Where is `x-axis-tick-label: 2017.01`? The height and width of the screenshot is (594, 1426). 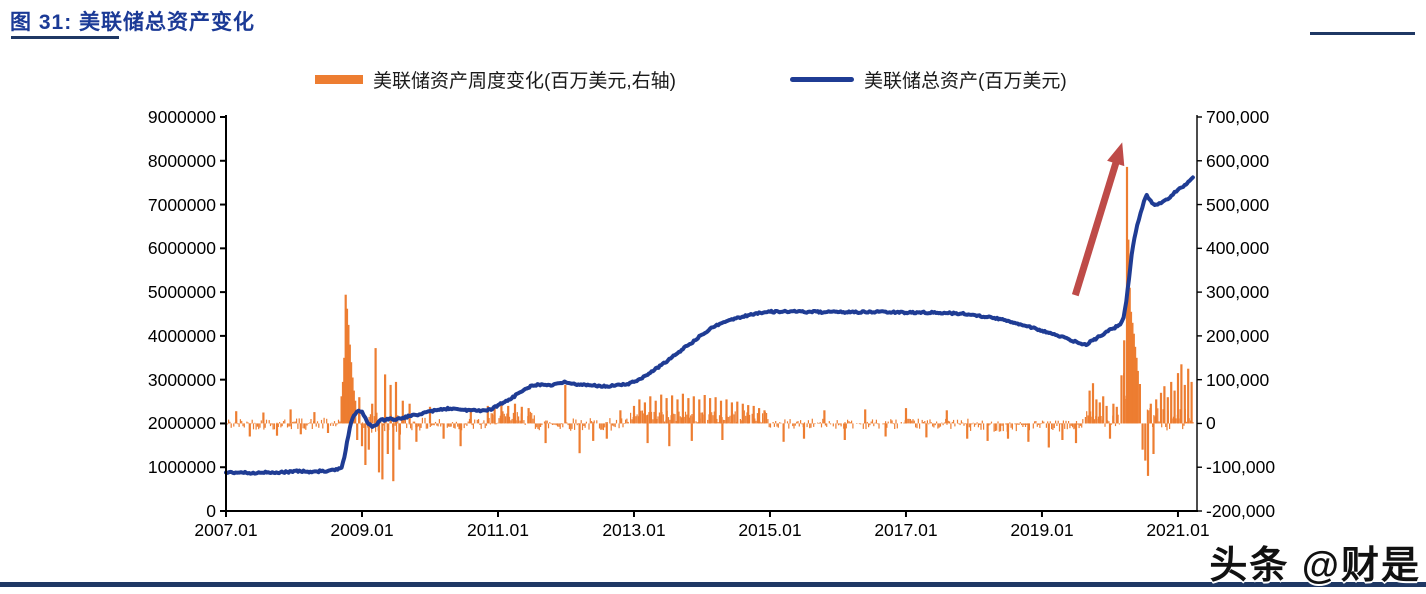
x-axis-tick-label: 2017.01 is located at coordinates (906, 530).